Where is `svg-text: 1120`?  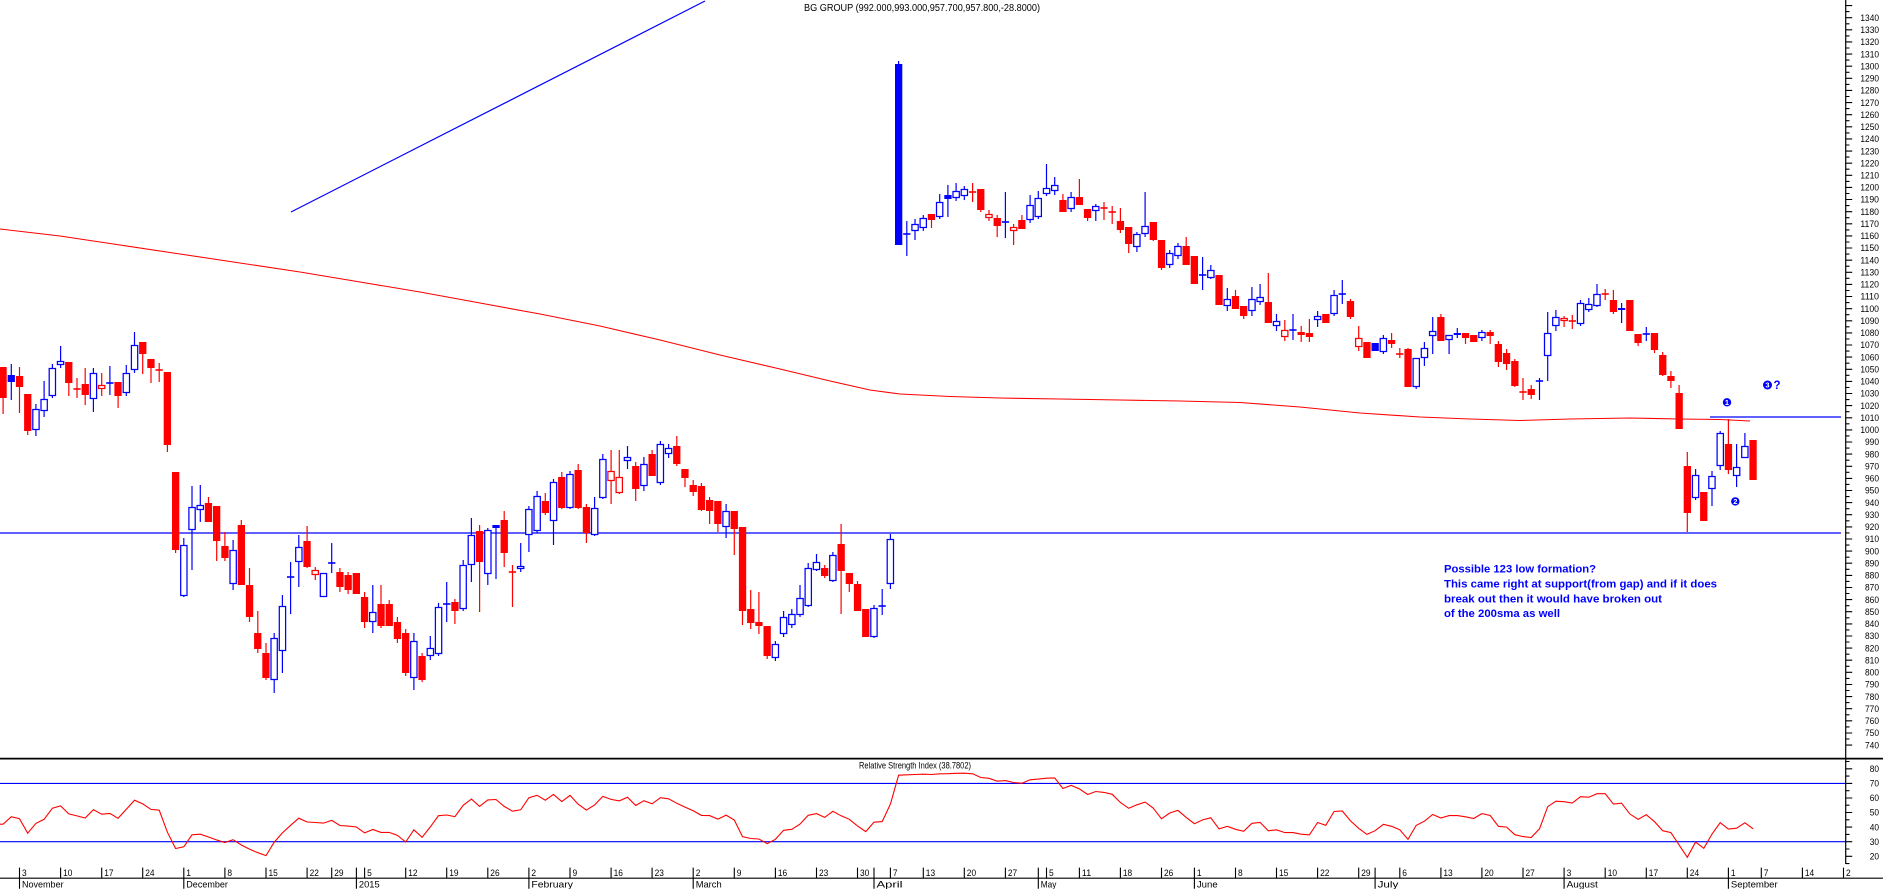
svg-text: 1120 is located at coordinates (1869, 285).